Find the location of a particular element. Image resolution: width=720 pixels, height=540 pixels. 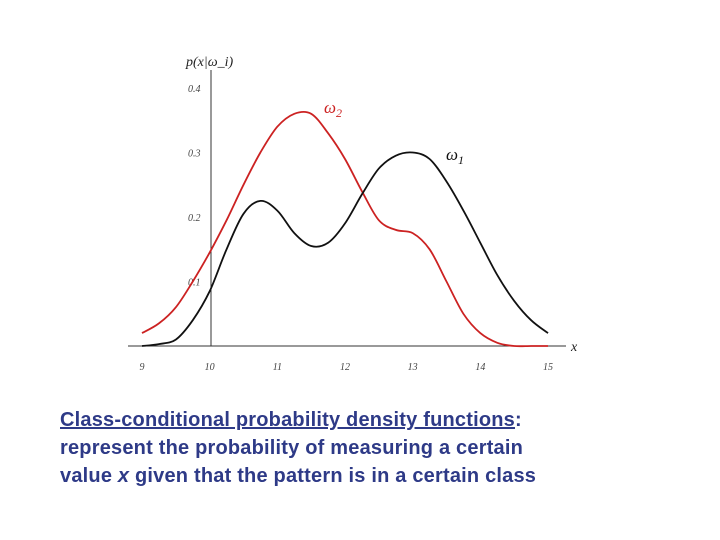

caption-variable-x: x is located at coordinates (123, 476).